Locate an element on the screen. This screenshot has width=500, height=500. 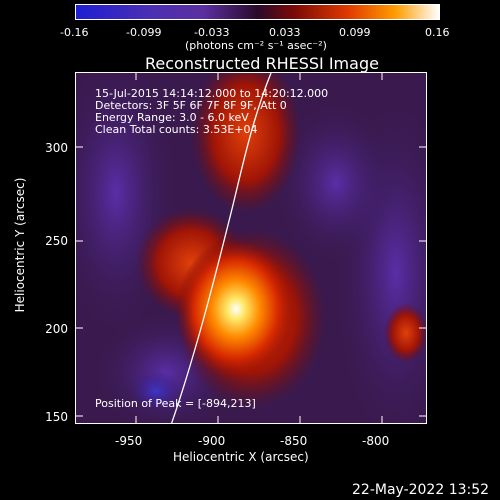
plot-title: Reconstructed RHESSI Image is located at coordinates (262, 63).